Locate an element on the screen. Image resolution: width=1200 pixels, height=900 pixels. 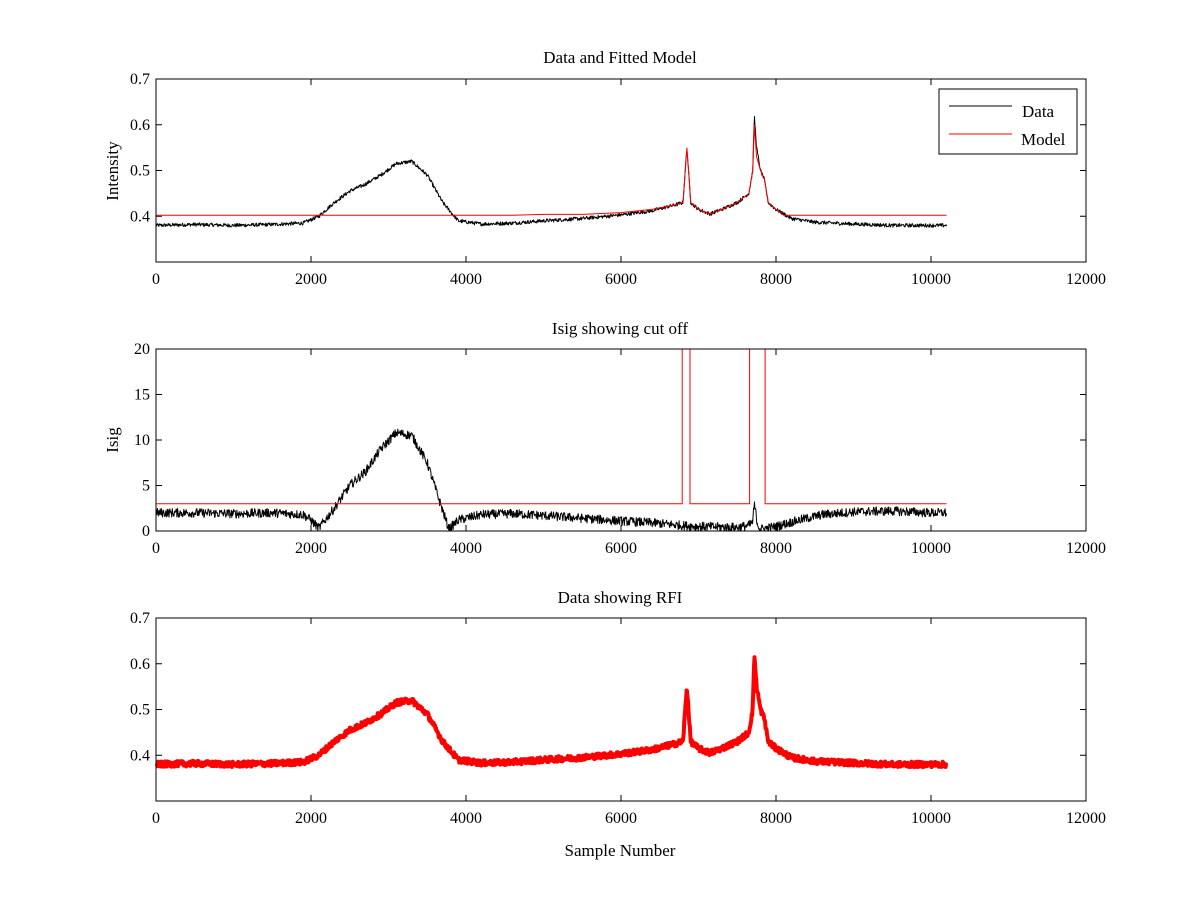
series-line-model is located at coordinates (551, 170).